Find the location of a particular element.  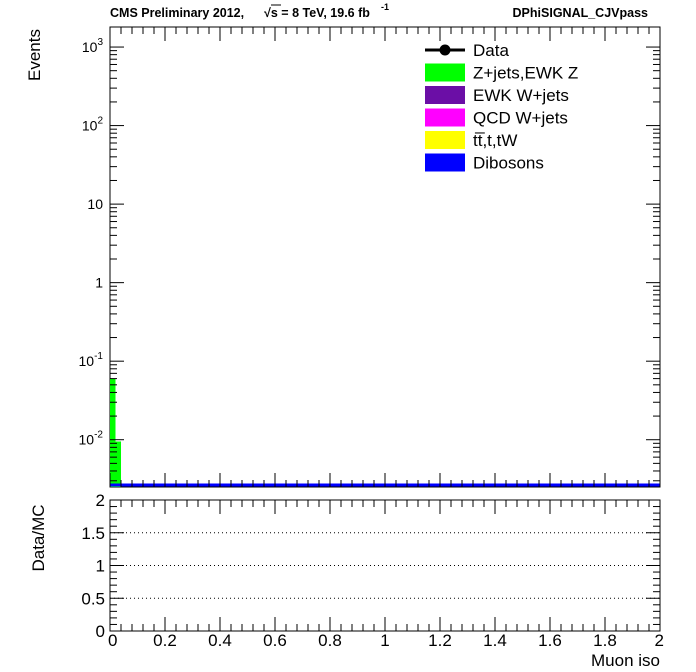

x-tick-label-3: 0.6 is located at coordinates (275, 640).